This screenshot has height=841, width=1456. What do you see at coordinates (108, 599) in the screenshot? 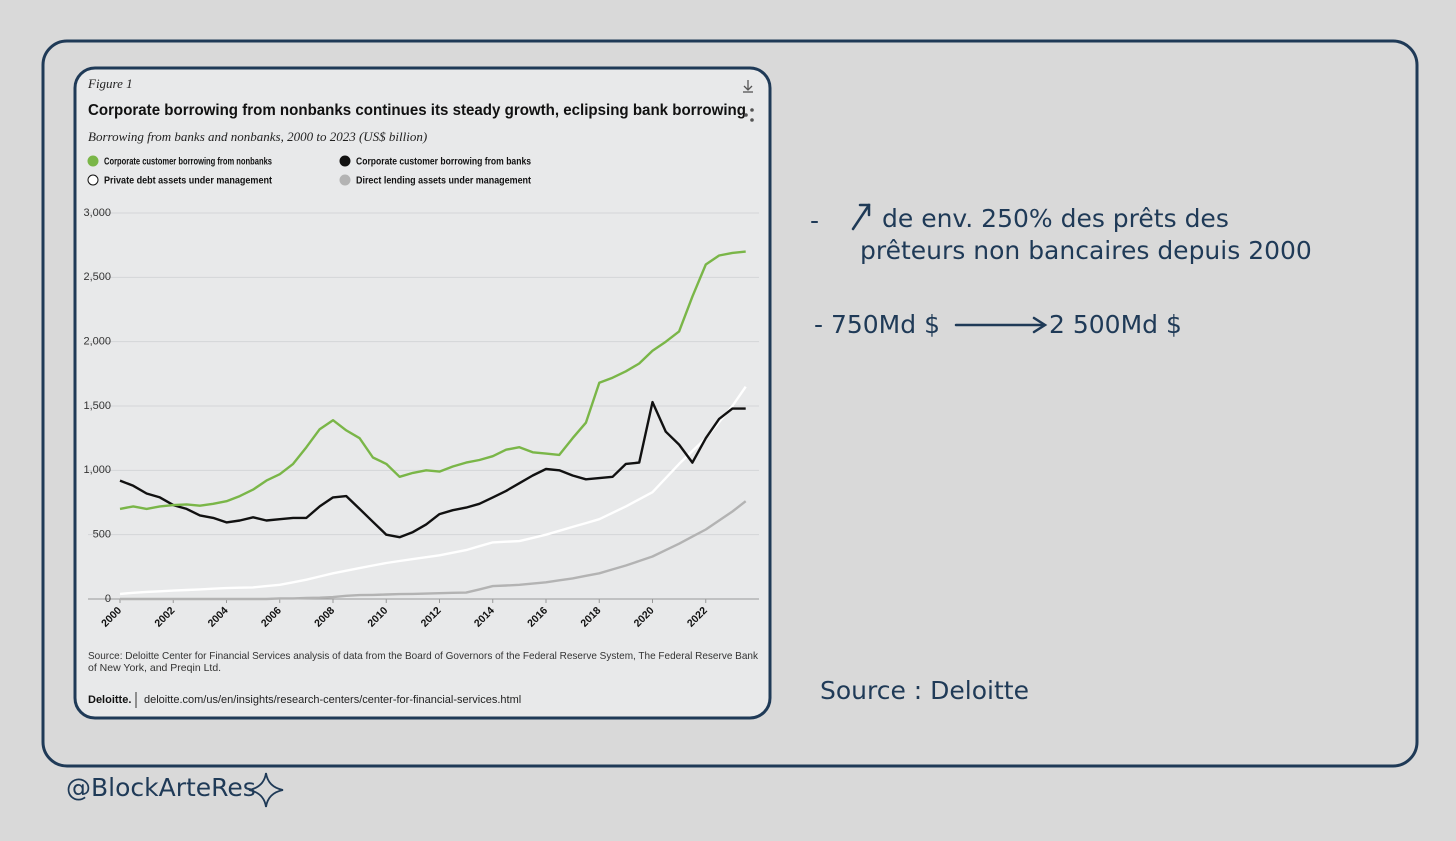
I see `y-tick-label: 0` at bounding box center [108, 599].